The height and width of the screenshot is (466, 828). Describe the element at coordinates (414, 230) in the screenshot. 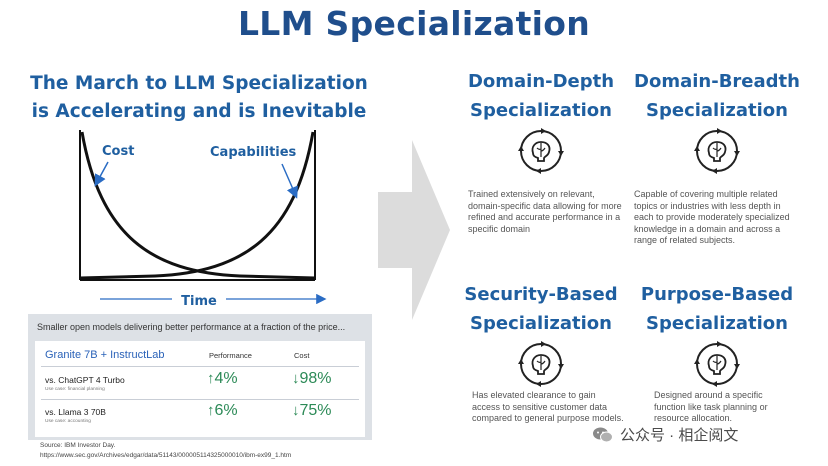

I see `big-right-arrow` at that location.